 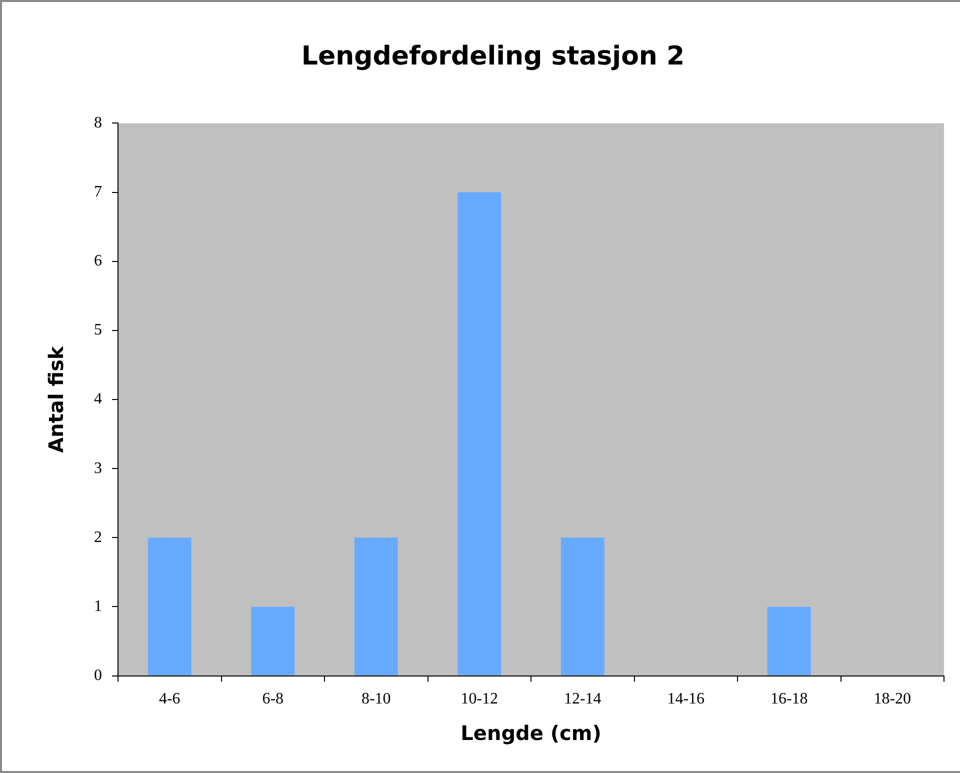 I want to click on y-axis-title: Antal fisk, so click(x=56, y=399).